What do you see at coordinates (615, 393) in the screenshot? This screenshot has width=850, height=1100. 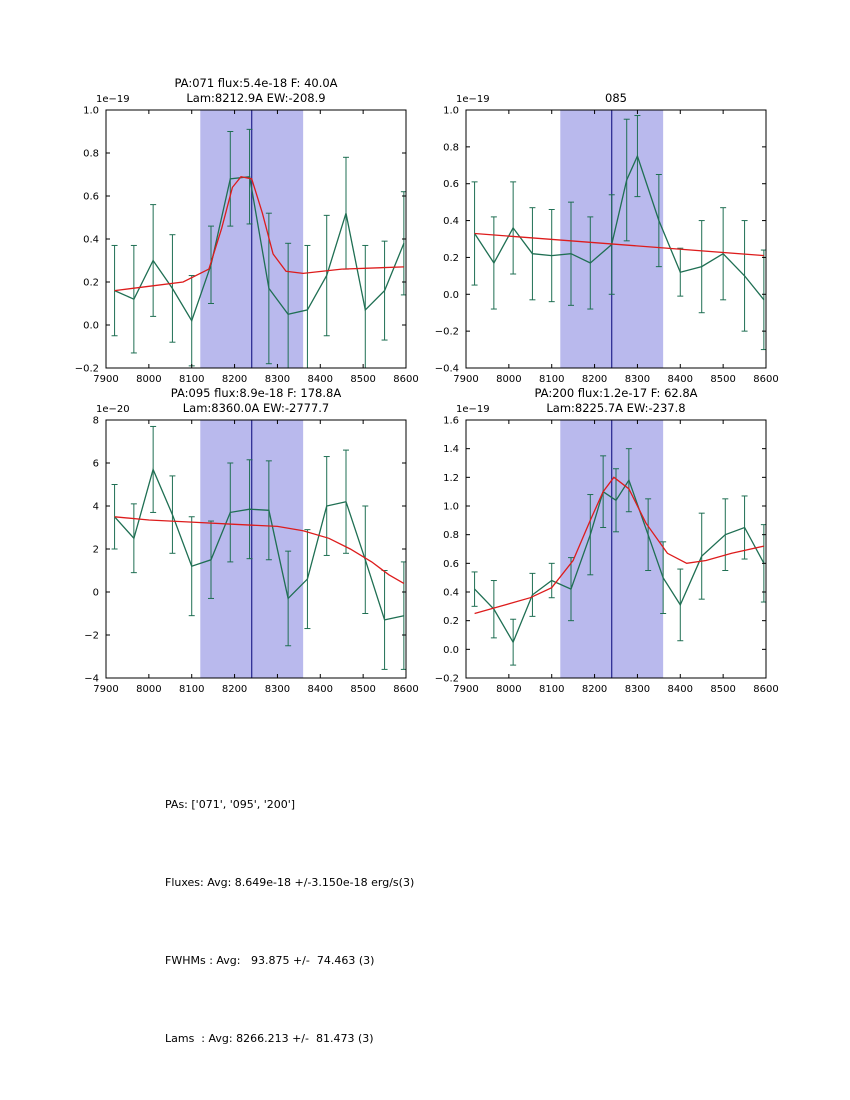 I see `svg-text: PA:200 flux:1.2e-17 F: 62.8A` at bounding box center [615, 393].